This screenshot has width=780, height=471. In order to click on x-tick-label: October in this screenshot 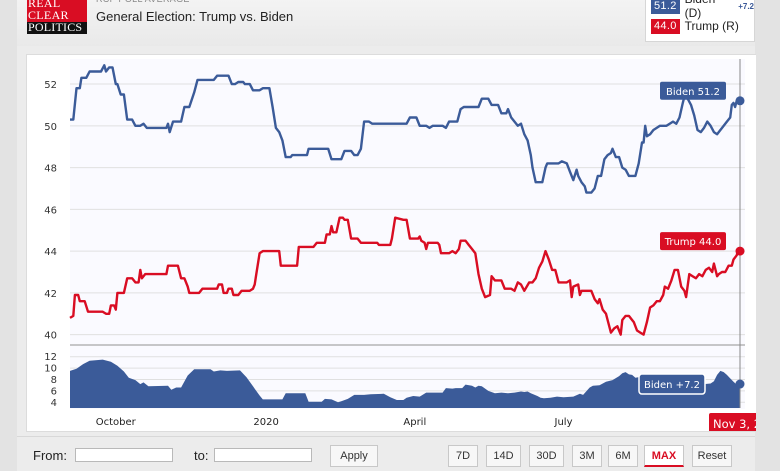, I will do `click(116, 422)`.